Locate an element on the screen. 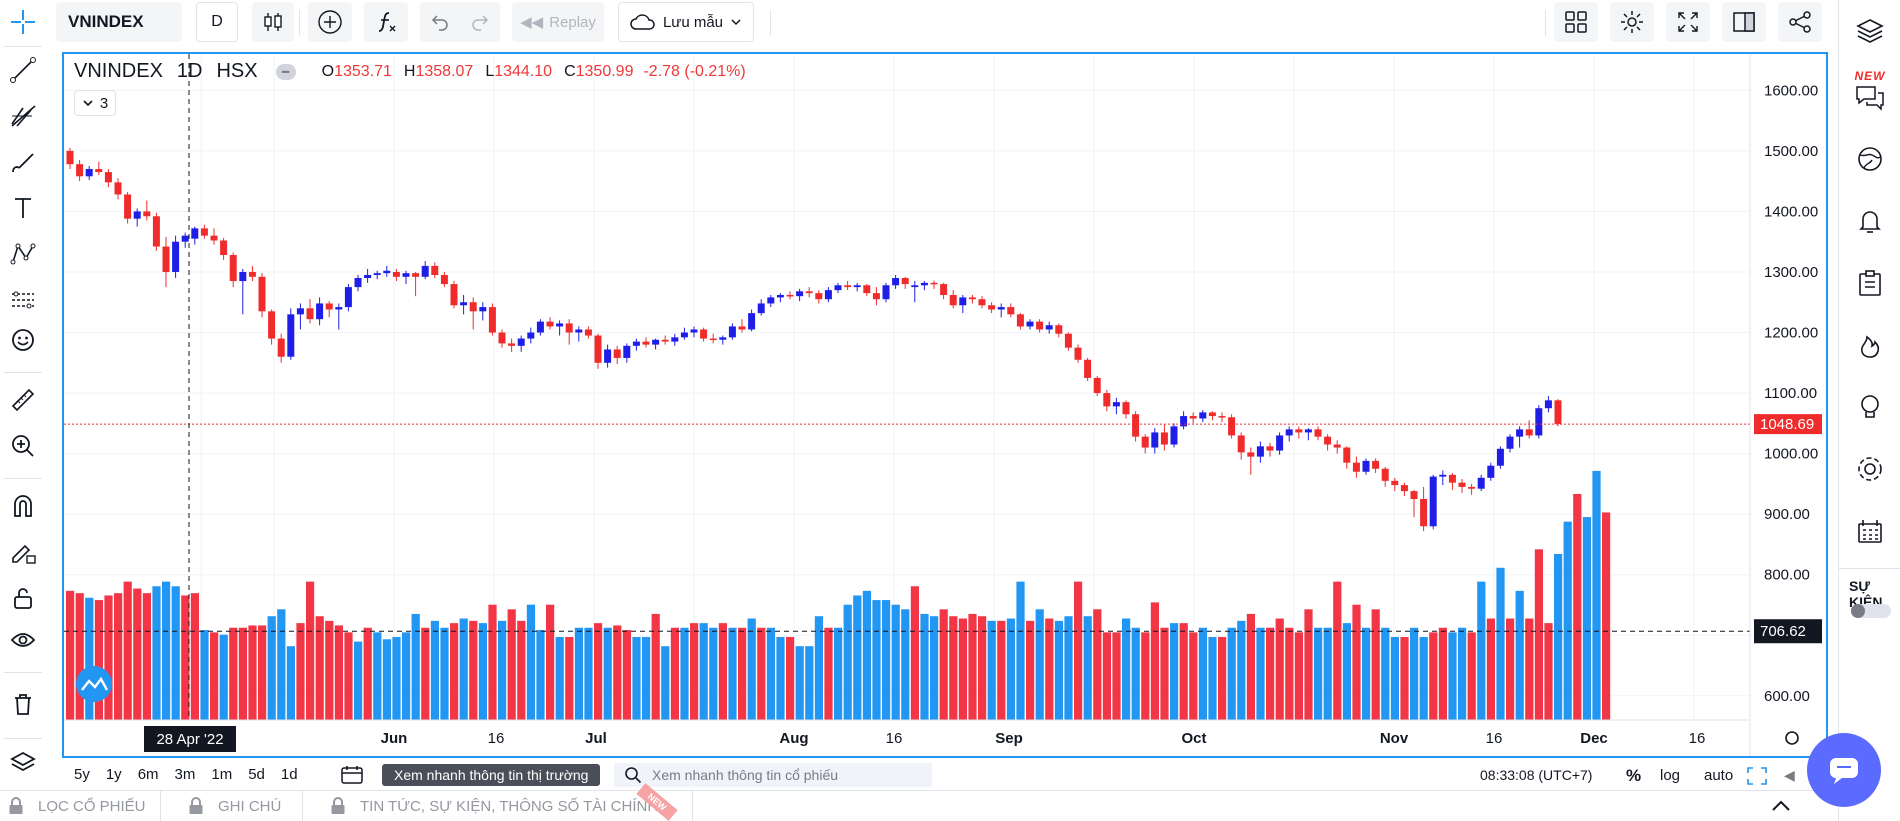 The height and width of the screenshot is (821, 1900). range-button-1m: 1m is located at coordinates (222, 774).